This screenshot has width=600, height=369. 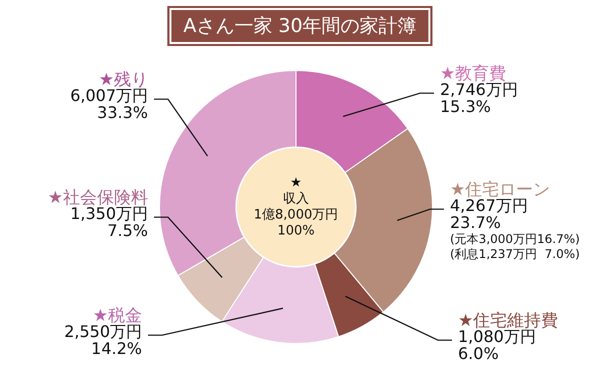 I want to click on text: (利息1,237万円 7.0%), so click(x=515, y=254).